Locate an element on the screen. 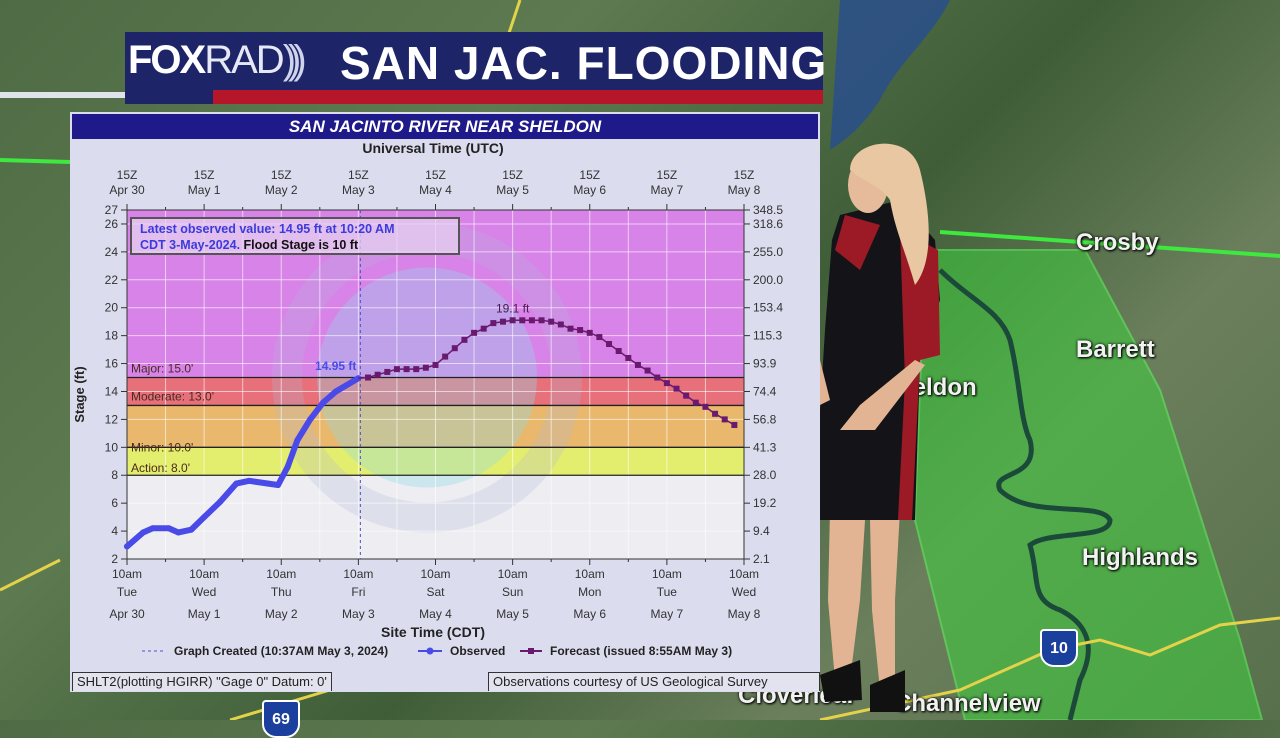  radar-waves-icon: ))) is located at coordinates (294, 60).